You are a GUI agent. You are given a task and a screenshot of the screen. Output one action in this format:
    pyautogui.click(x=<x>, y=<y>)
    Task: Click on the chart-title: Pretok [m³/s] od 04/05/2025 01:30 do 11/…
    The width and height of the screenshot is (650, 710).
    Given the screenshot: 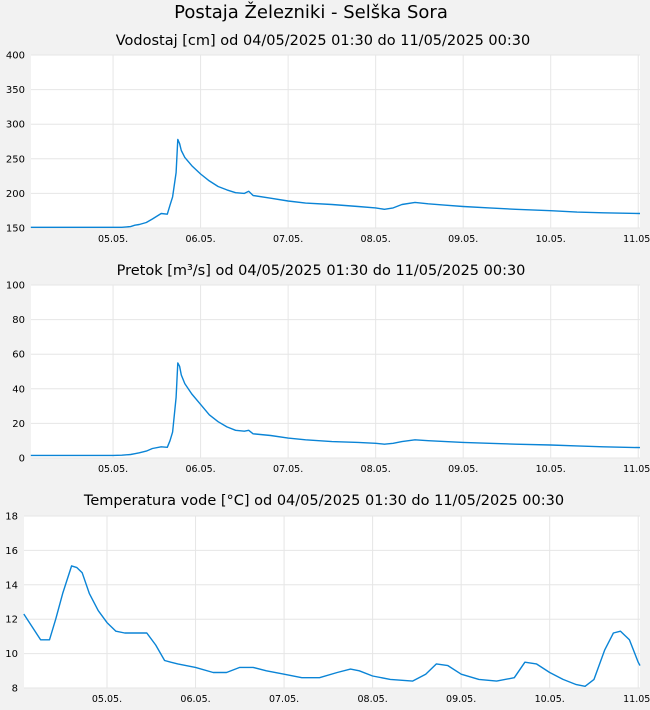 What is the action you would take?
    pyautogui.click(x=321, y=271)
    